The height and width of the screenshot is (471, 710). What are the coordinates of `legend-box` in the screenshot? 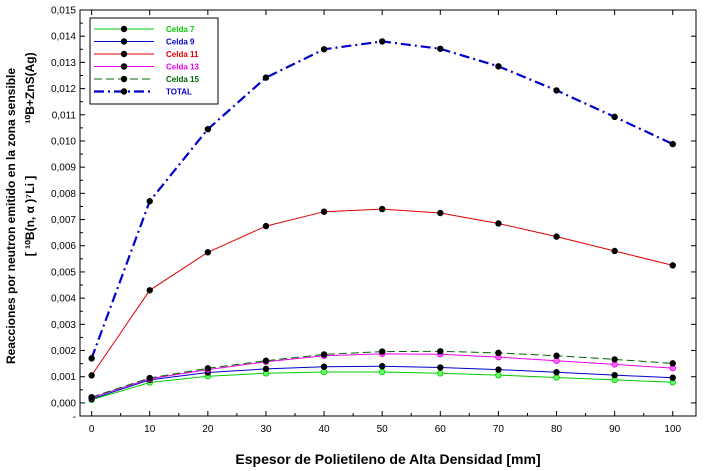 It's located at (154, 61).